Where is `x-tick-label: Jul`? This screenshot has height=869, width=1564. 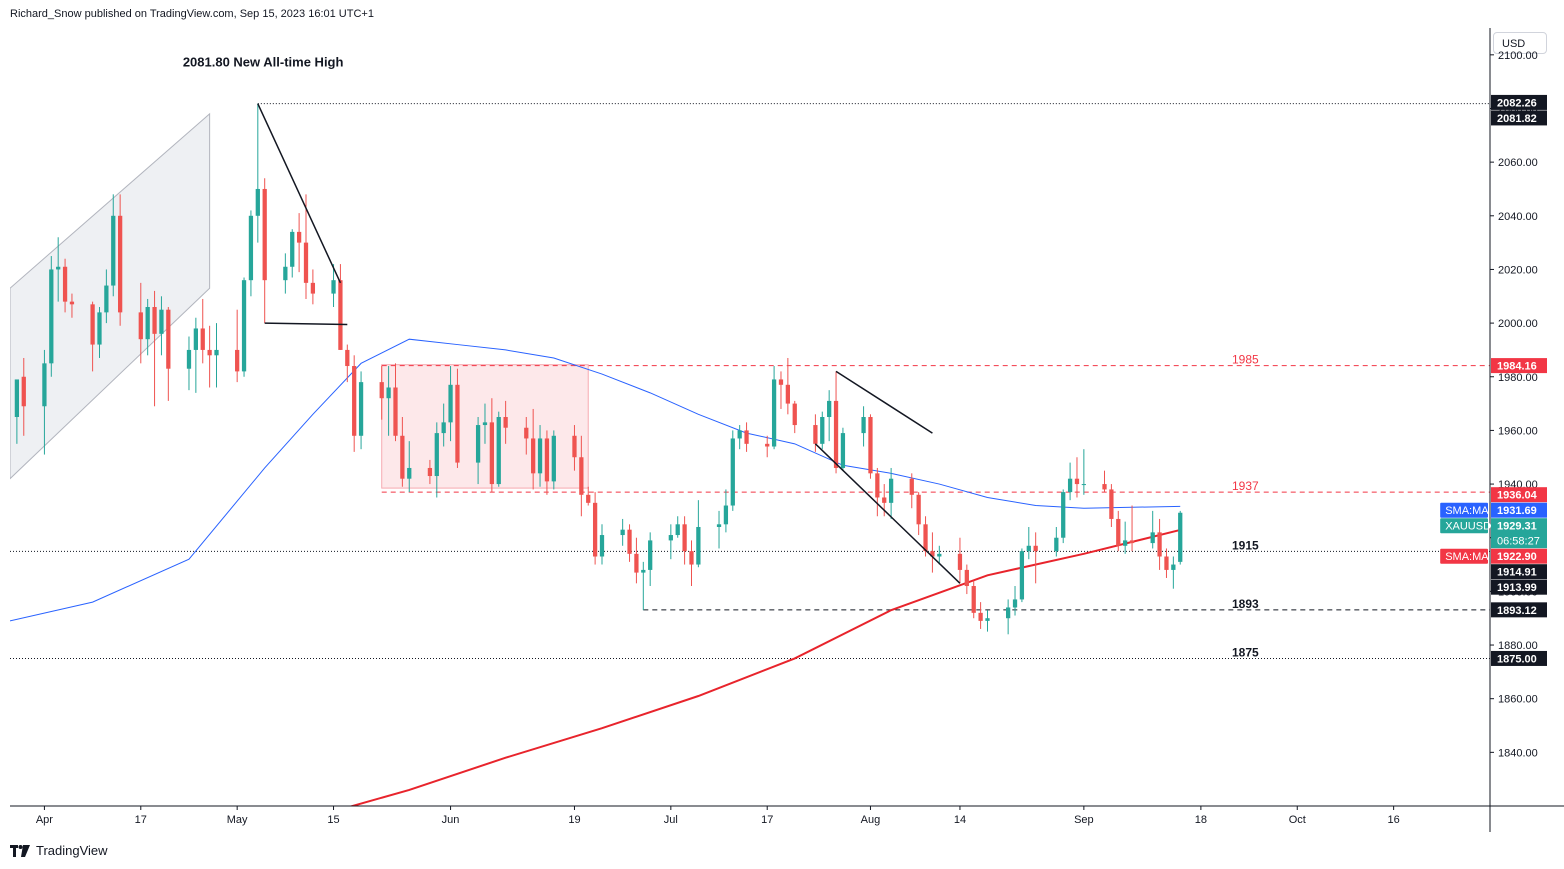
x-tick-label: Jul is located at coordinates (671, 820).